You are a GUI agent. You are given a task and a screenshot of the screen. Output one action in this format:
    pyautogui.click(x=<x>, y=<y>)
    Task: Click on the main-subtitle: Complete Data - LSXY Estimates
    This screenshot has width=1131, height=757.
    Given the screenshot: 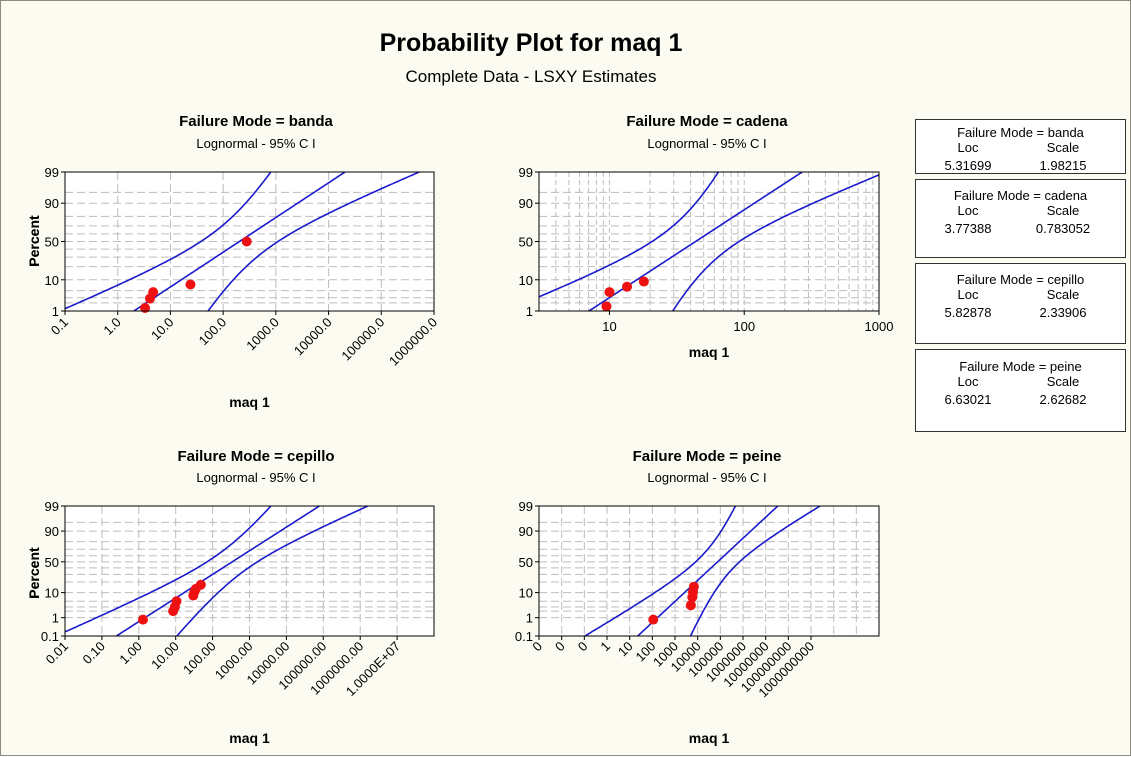 What is the action you would take?
    pyautogui.click(x=531, y=76)
    